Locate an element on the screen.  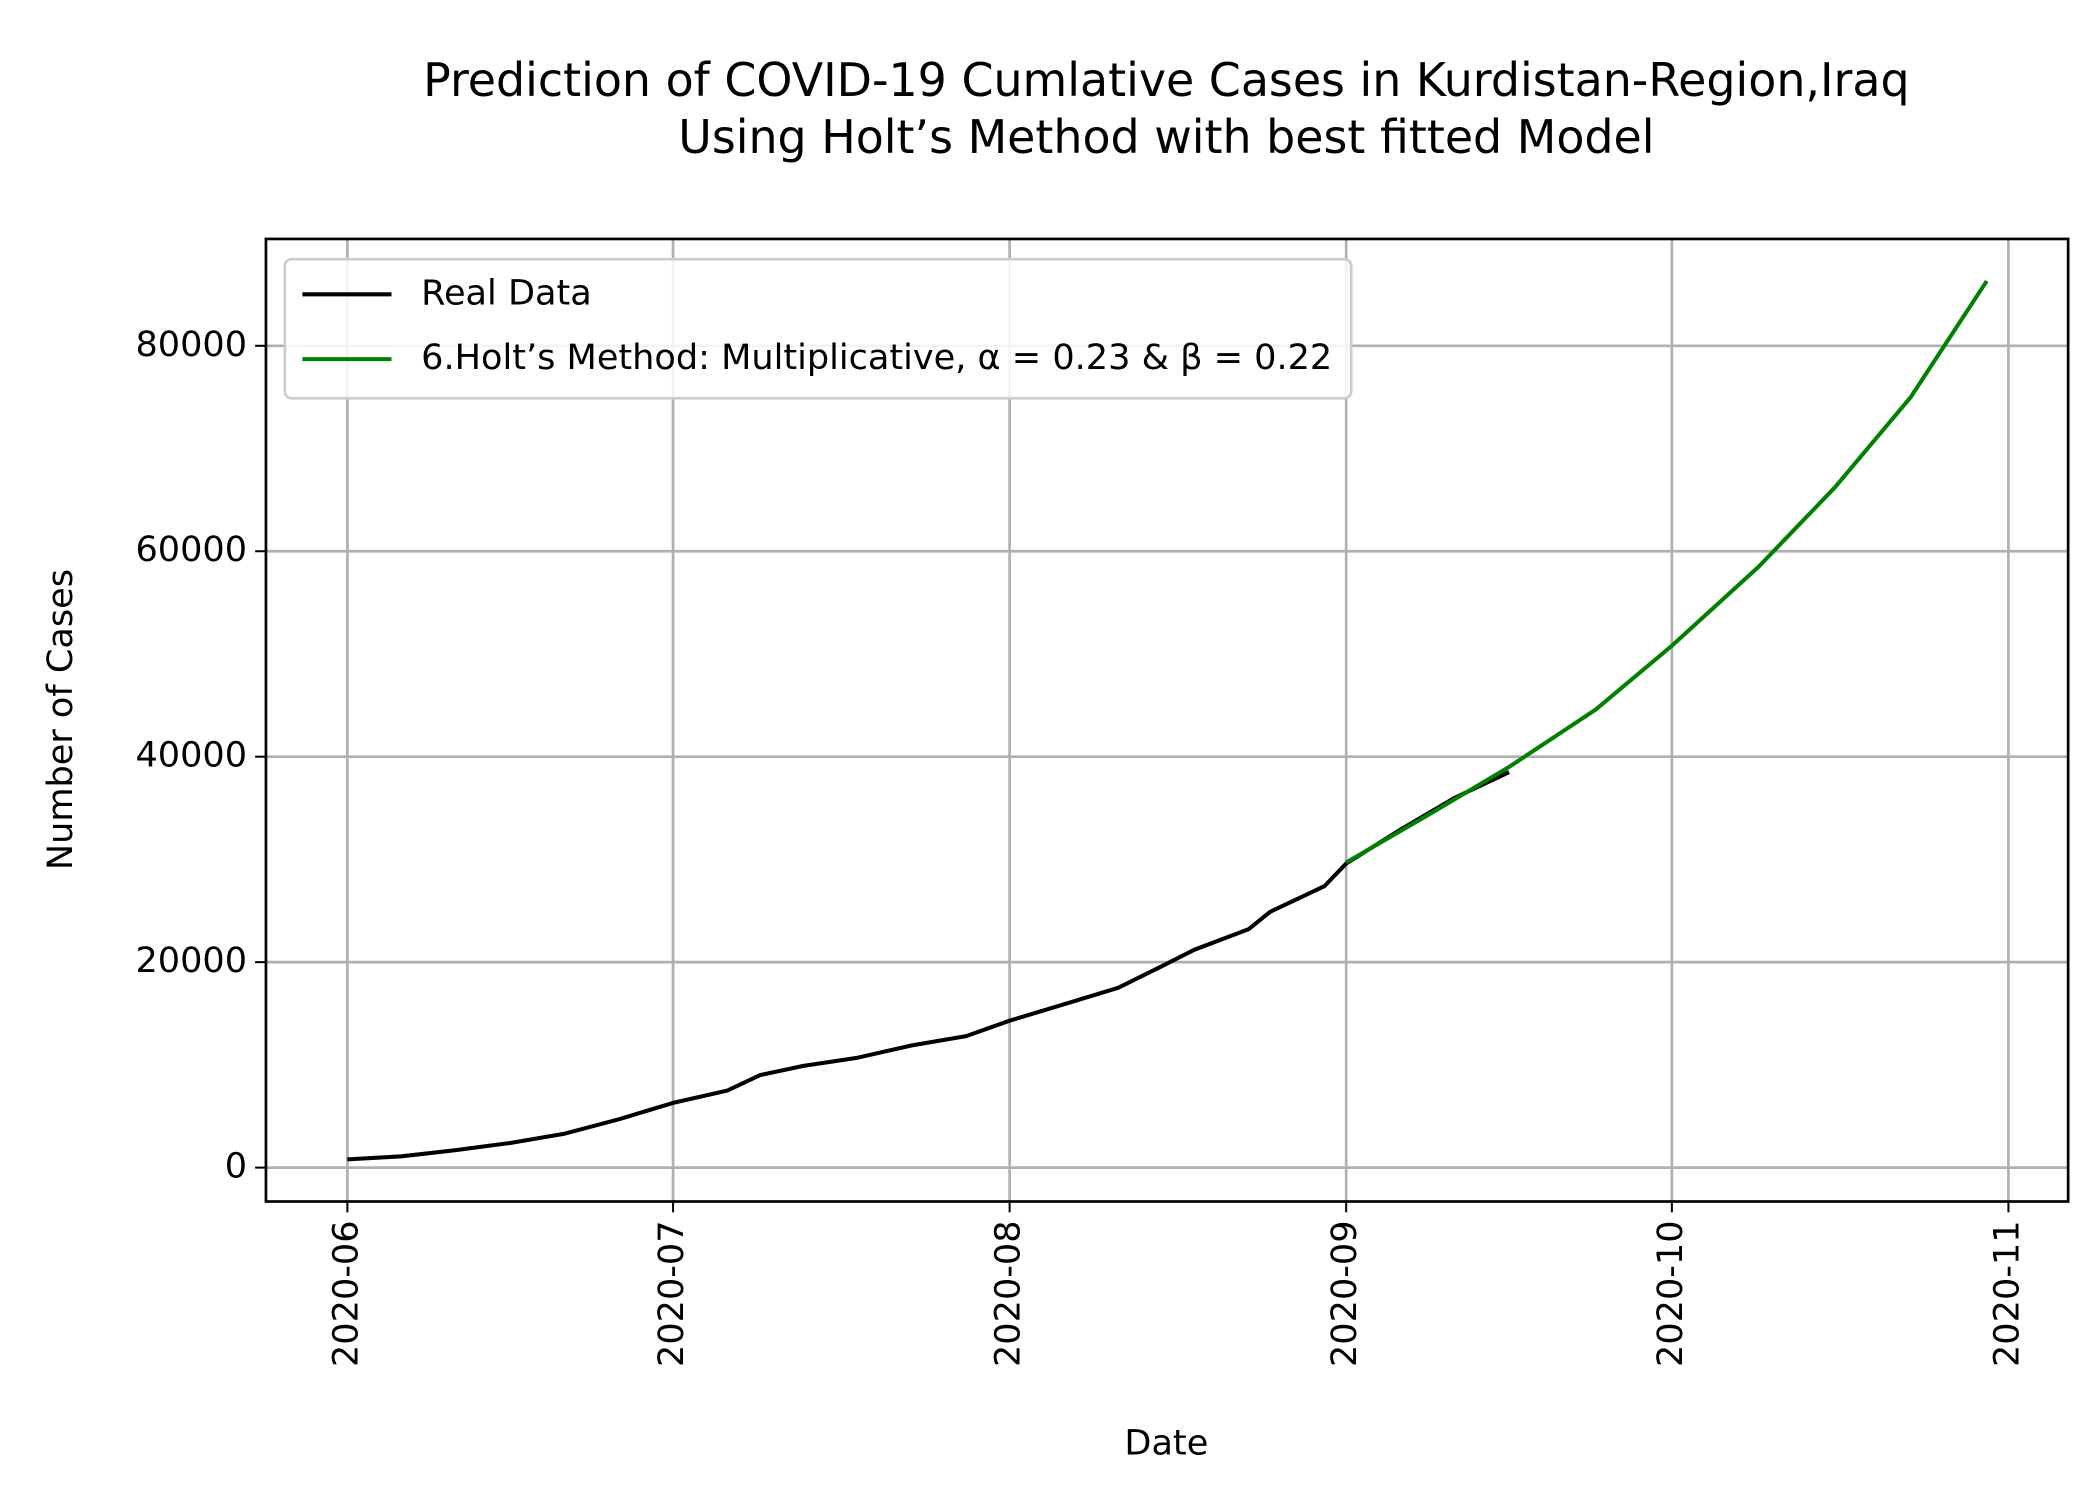
x-tick-label: 2020-07 is located at coordinates (671, 1293).